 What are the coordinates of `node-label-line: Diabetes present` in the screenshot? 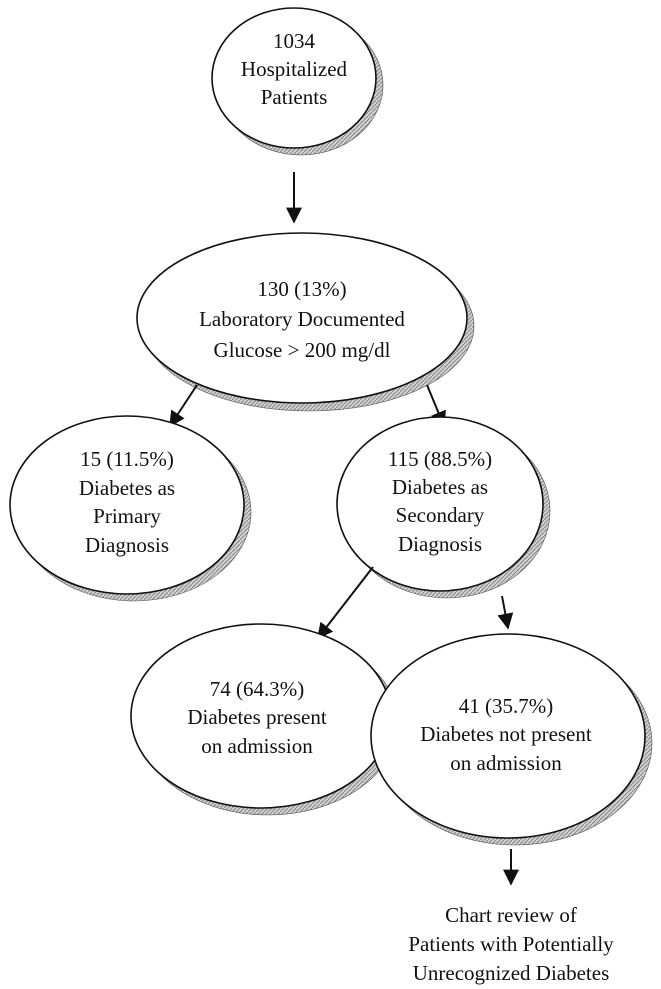 It's located at (257, 717).